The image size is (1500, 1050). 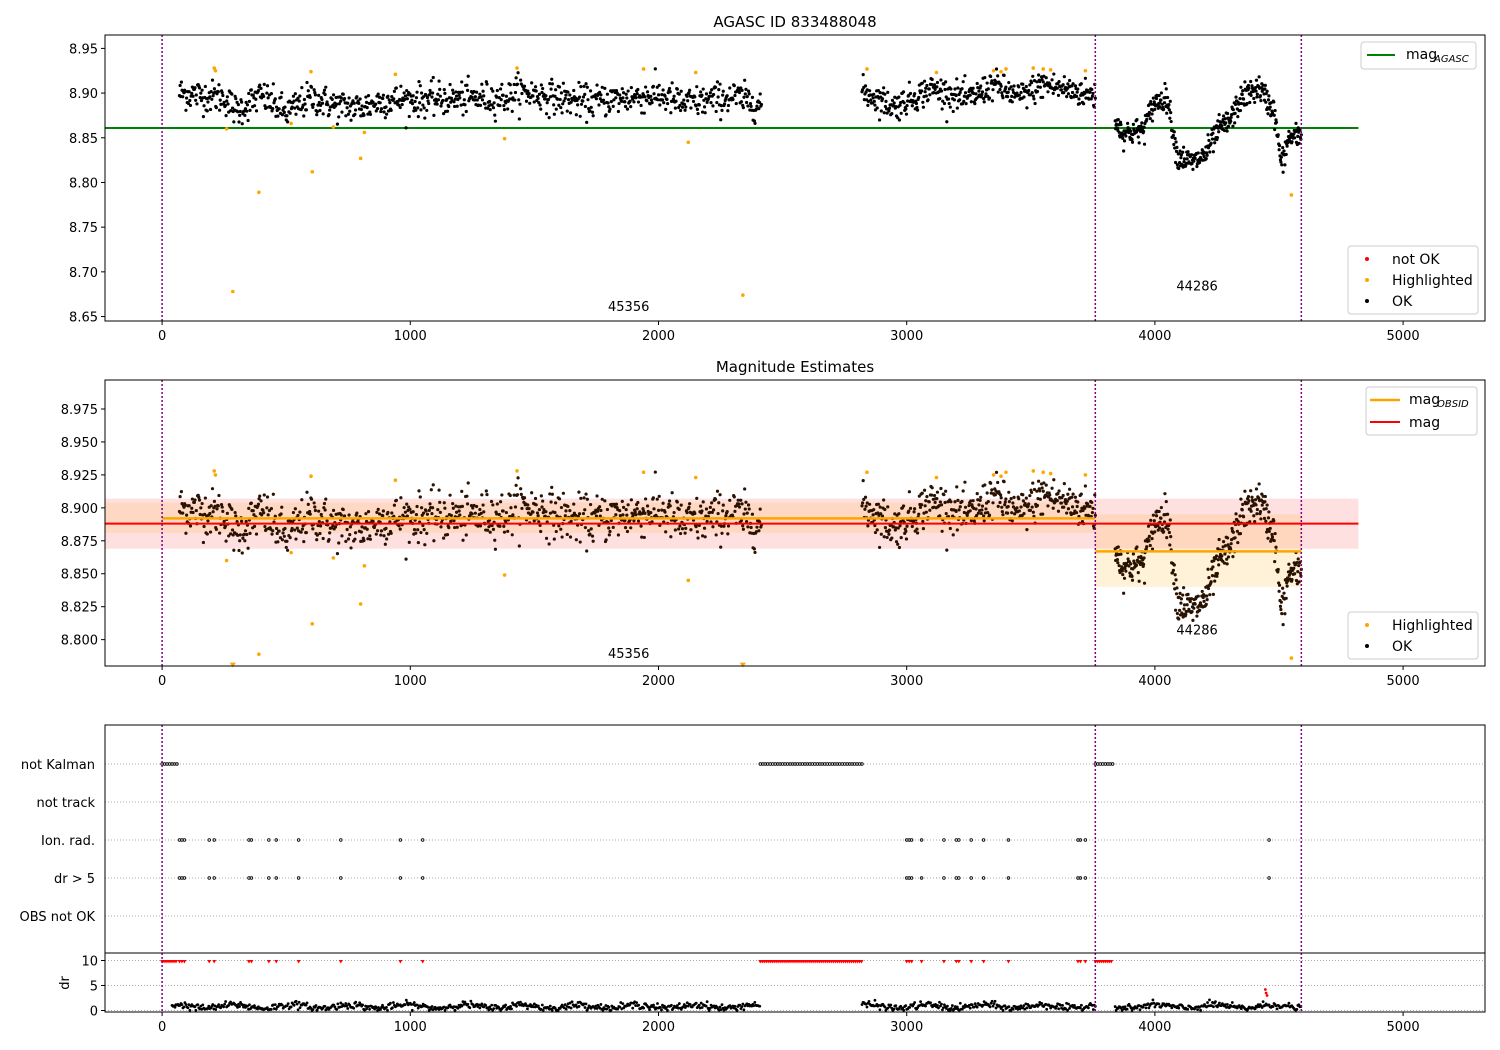 What do you see at coordinates (79, 443) in the screenshot?
I see `y-tick-label: 8.950` at bounding box center [79, 443].